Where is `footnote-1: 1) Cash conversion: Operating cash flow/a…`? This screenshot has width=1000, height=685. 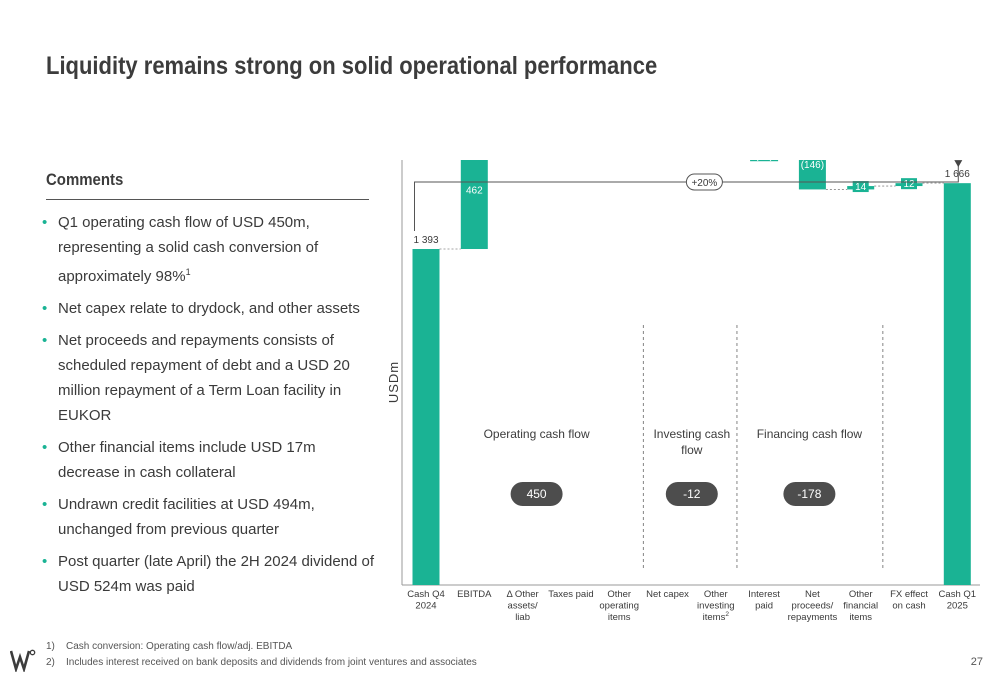 footnote-1: 1) Cash conversion: Operating cash flow/a… is located at coordinates (261, 647).